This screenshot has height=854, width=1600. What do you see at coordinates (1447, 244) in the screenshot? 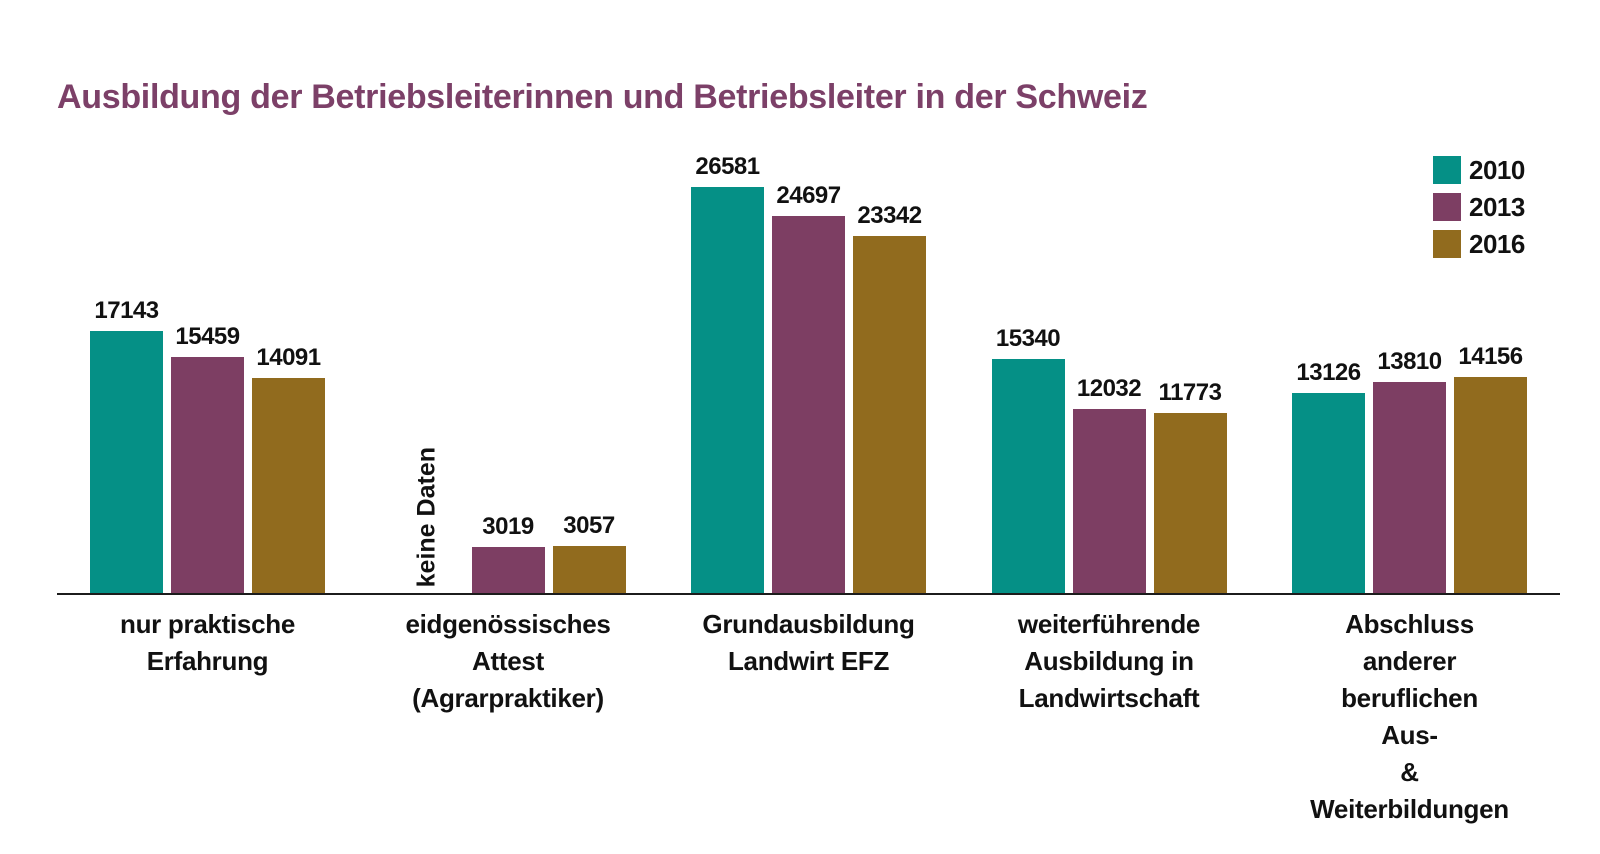
I see `legend-swatch-2016` at bounding box center [1447, 244].